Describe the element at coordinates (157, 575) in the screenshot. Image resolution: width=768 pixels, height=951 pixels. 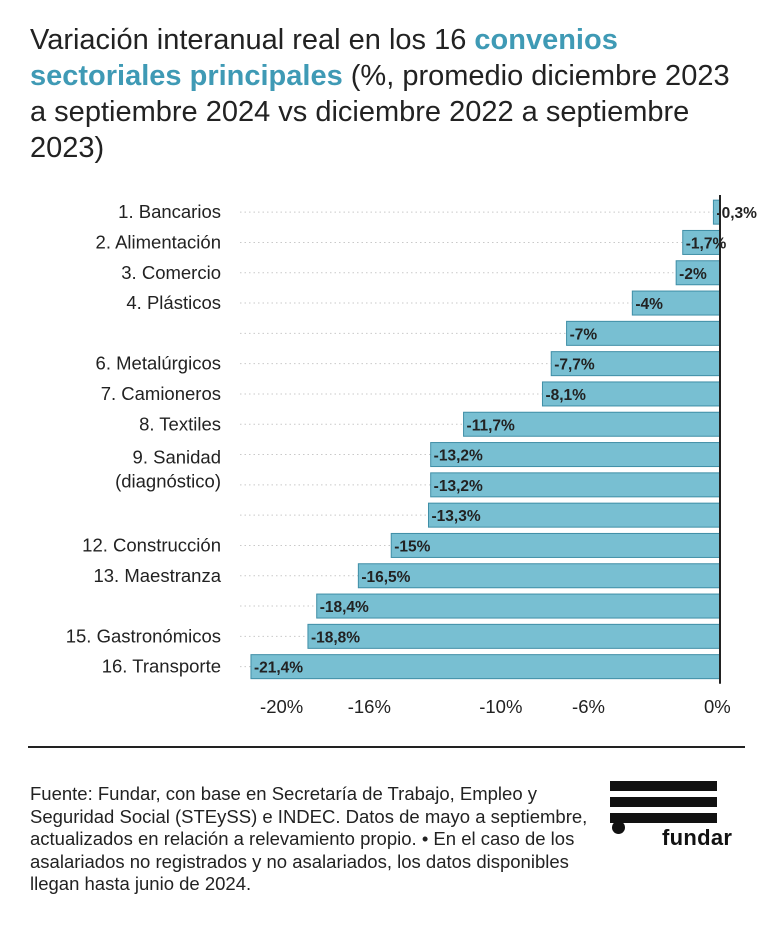
I see `category-label: 13. Maestranza` at that location.